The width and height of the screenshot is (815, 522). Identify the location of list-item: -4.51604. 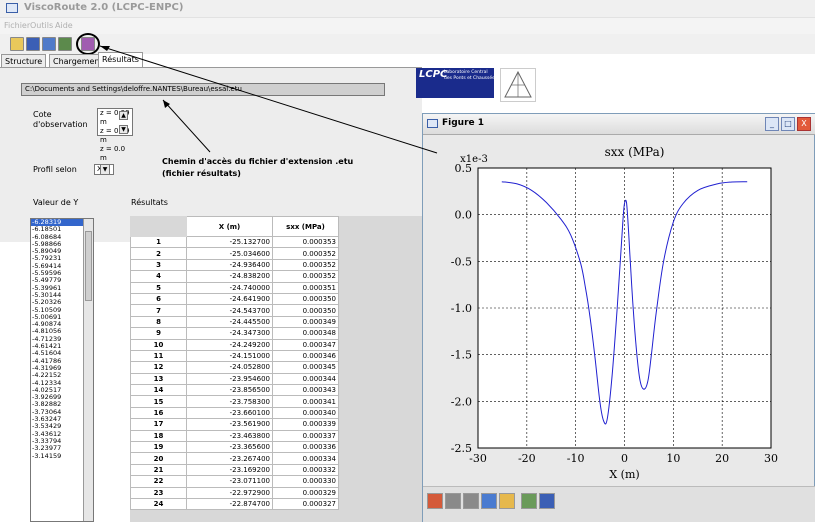
(47, 353).